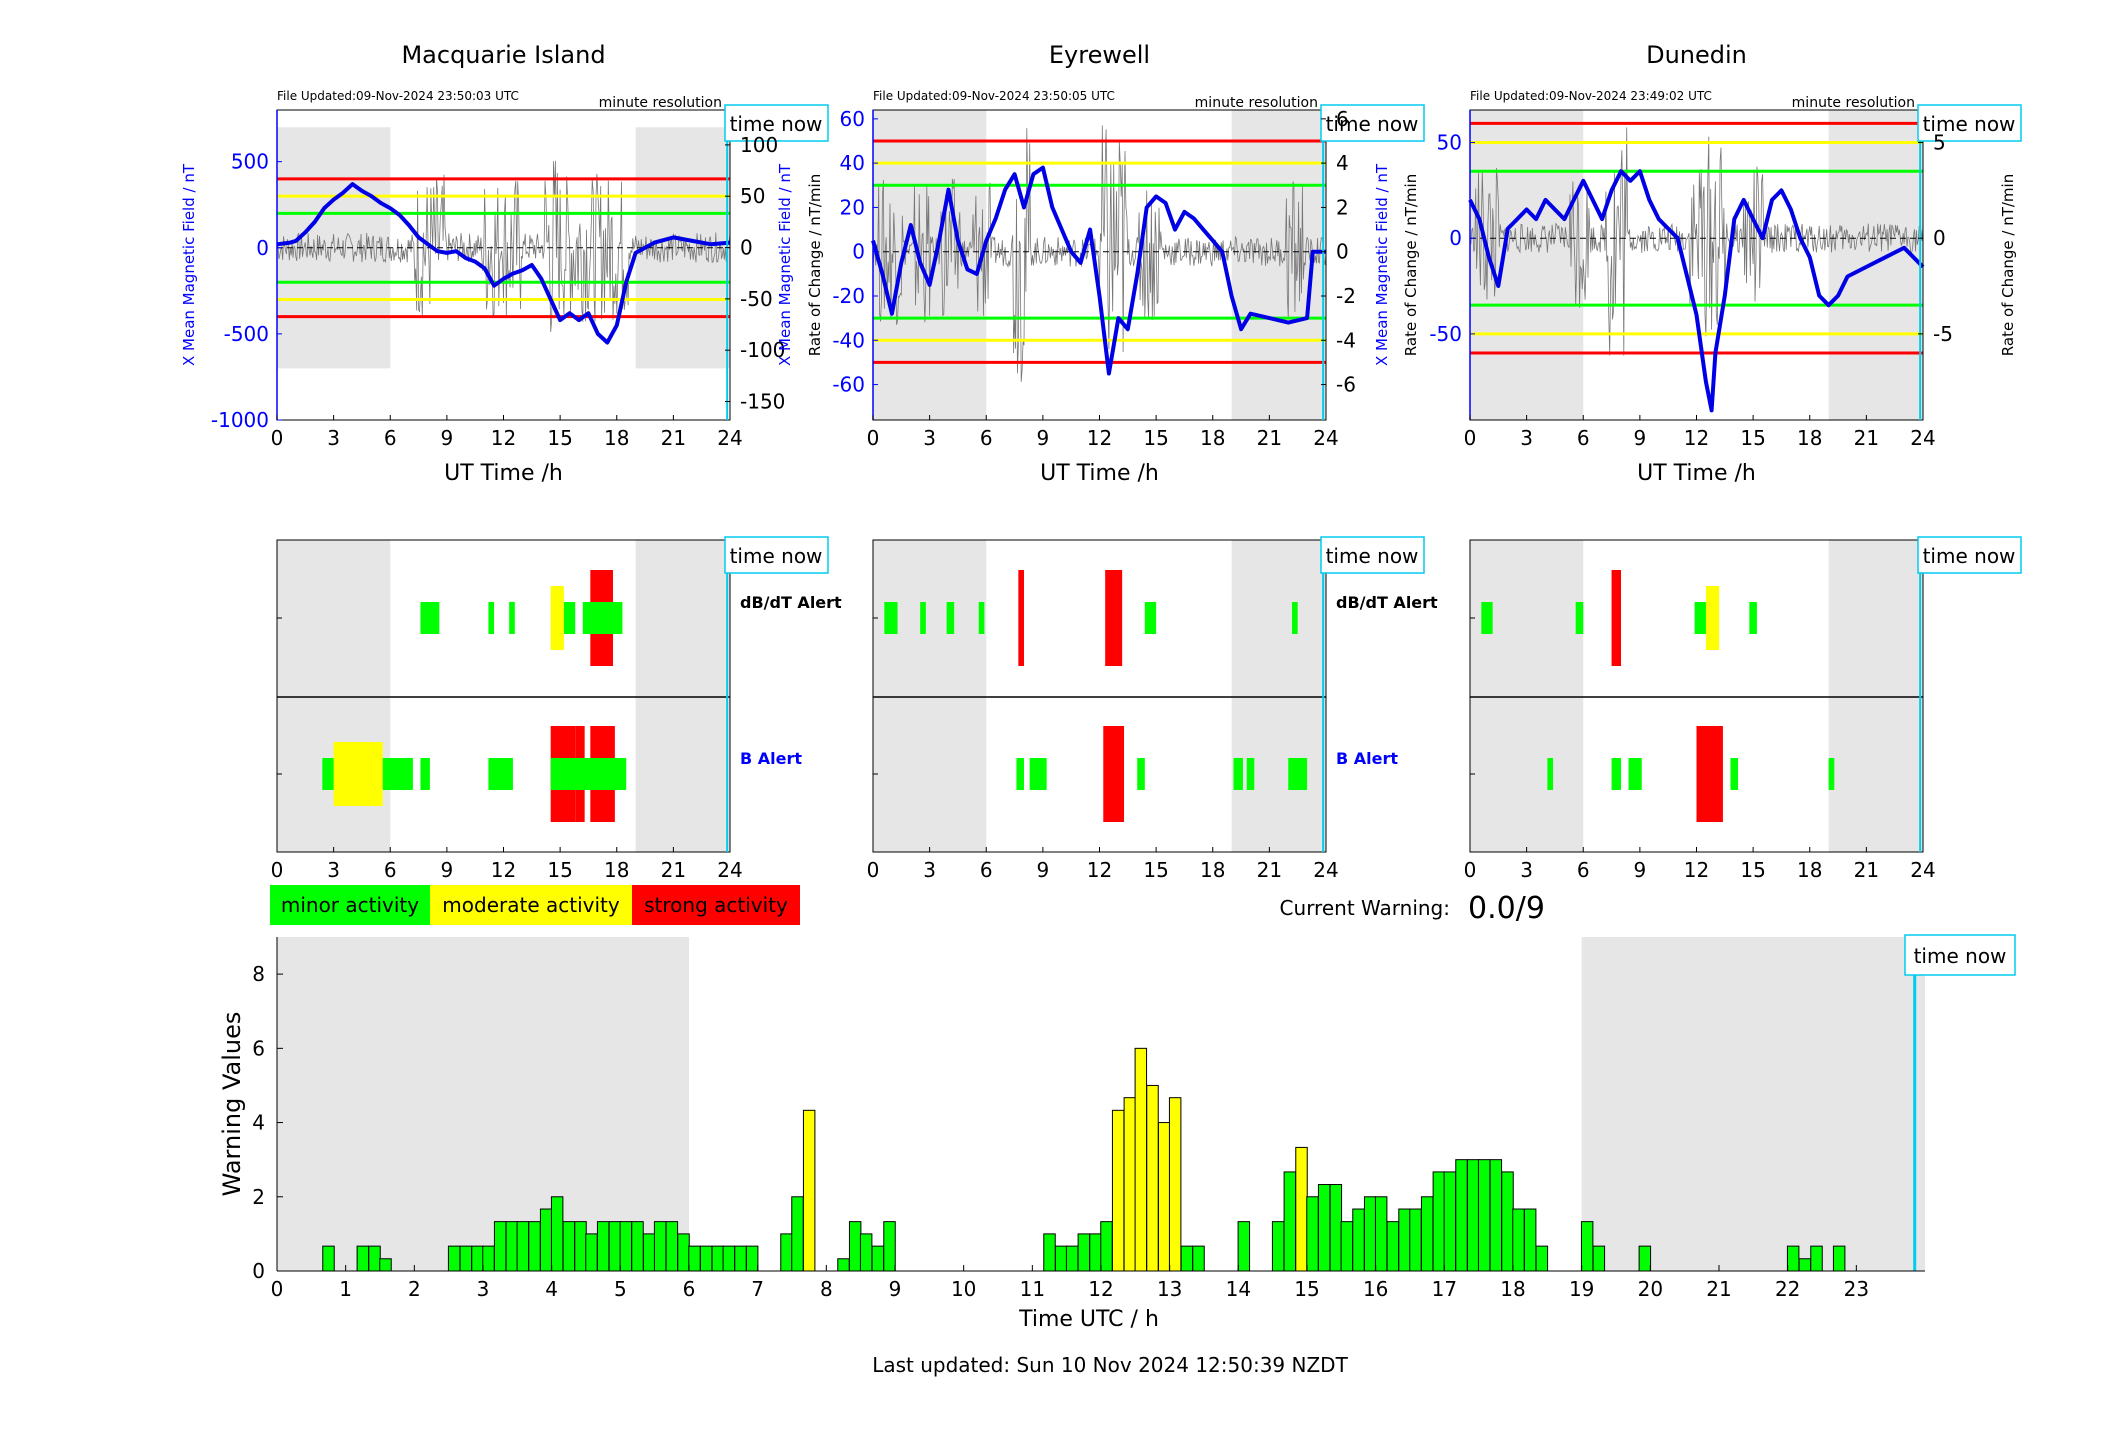 The height and width of the screenshot is (1437, 2117). What do you see at coordinates (1856, 1289) in the screenshot?
I see `x-tick-label: 23` at bounding box center [1856, 1289].